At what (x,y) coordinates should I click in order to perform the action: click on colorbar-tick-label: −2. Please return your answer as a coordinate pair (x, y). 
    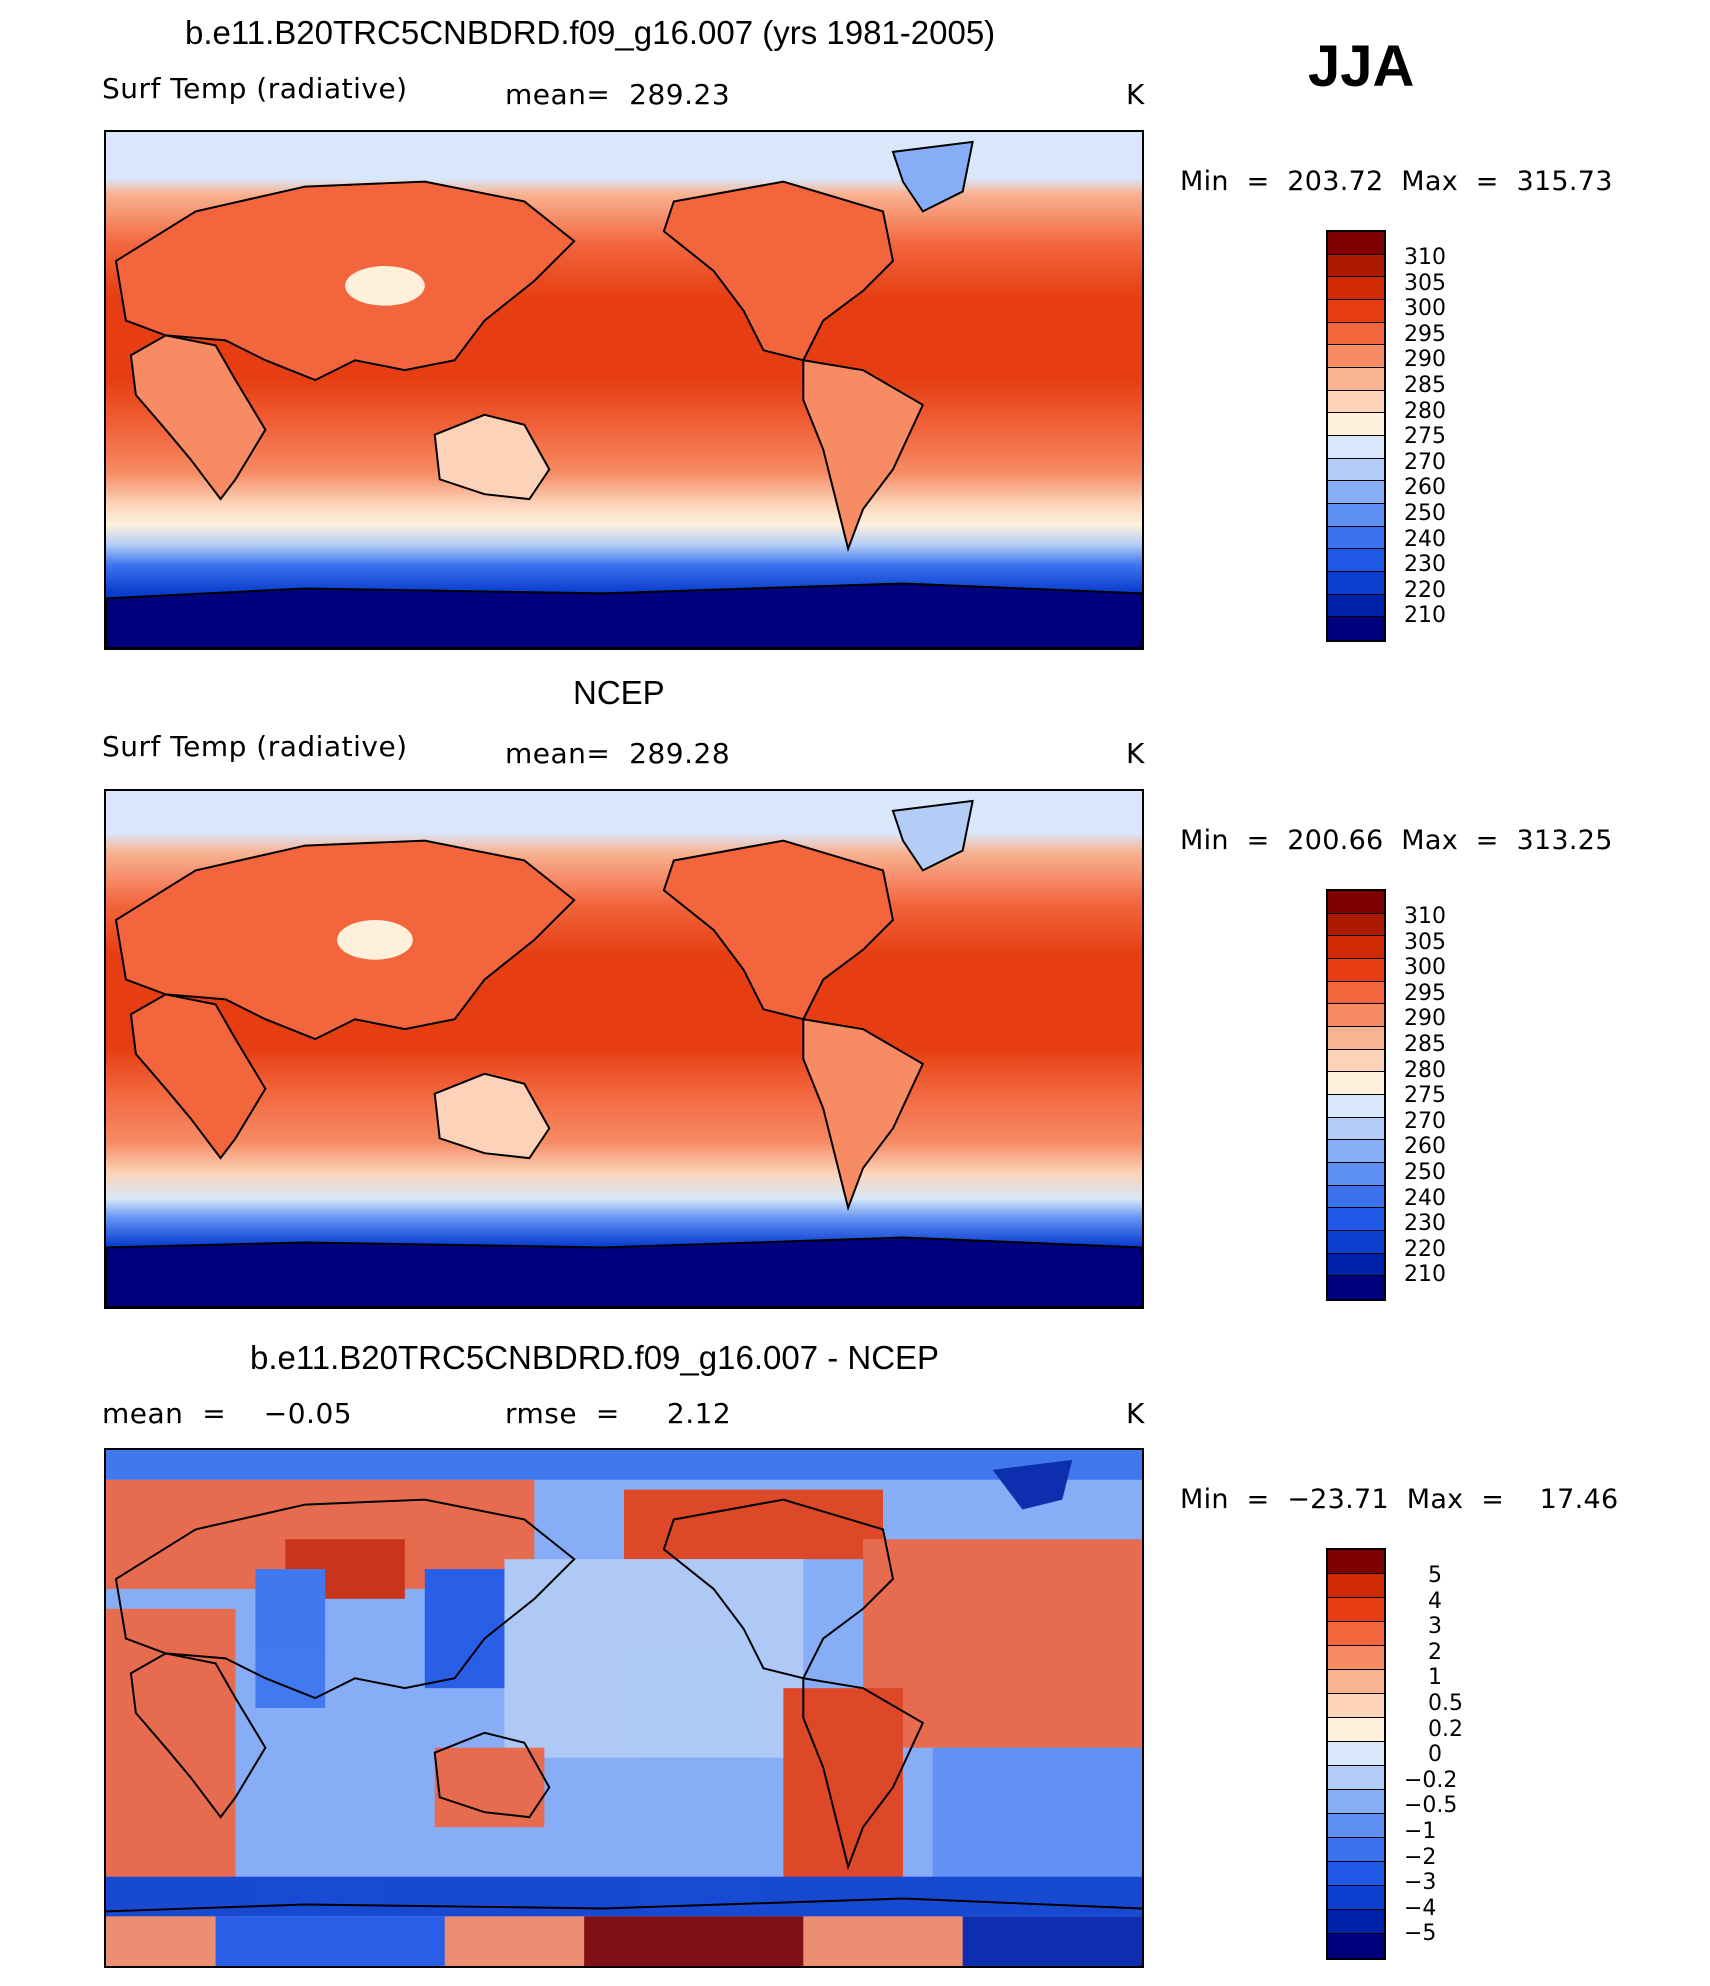
    Looking at the image, I should click on (1420, 1857).